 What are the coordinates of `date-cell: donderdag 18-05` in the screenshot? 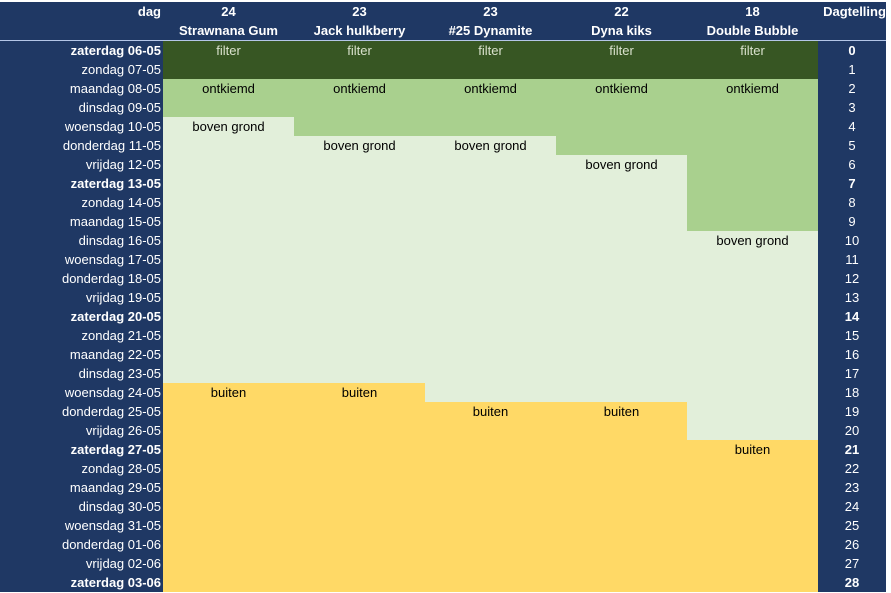 It's located at (81, 278).